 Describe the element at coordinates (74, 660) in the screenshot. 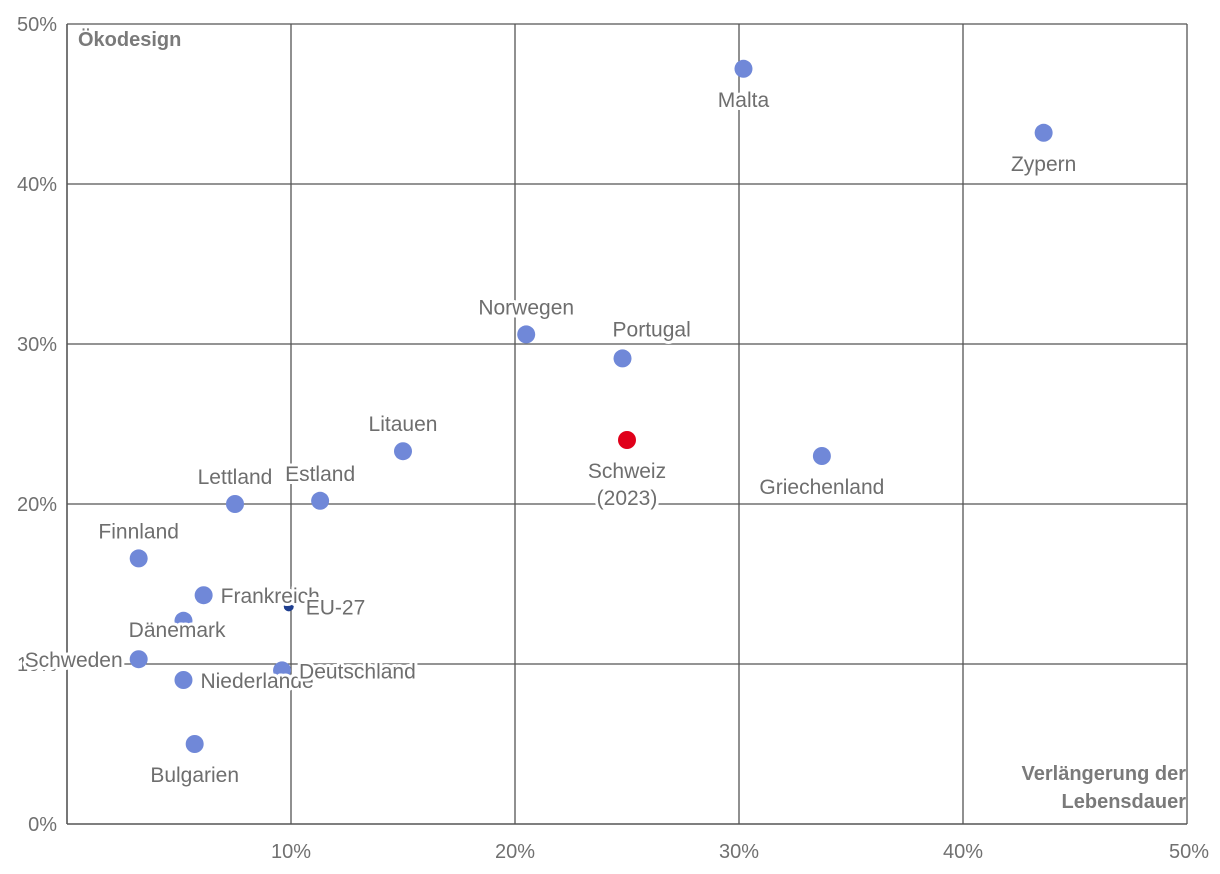

I see `label-schweden: Schweden` at that location.